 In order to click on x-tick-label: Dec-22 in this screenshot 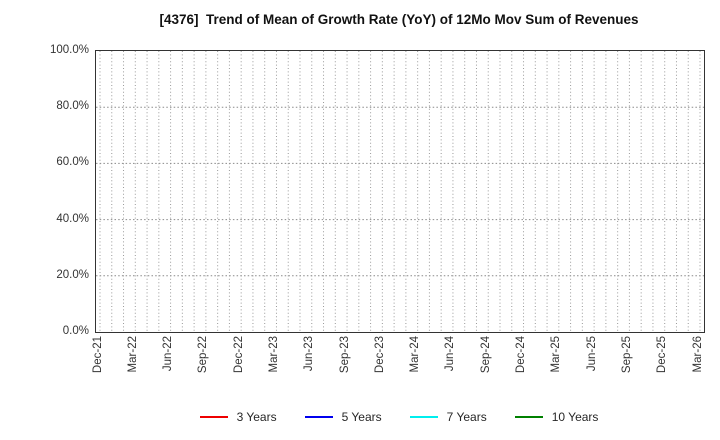, I will do `click(238, 355)`.